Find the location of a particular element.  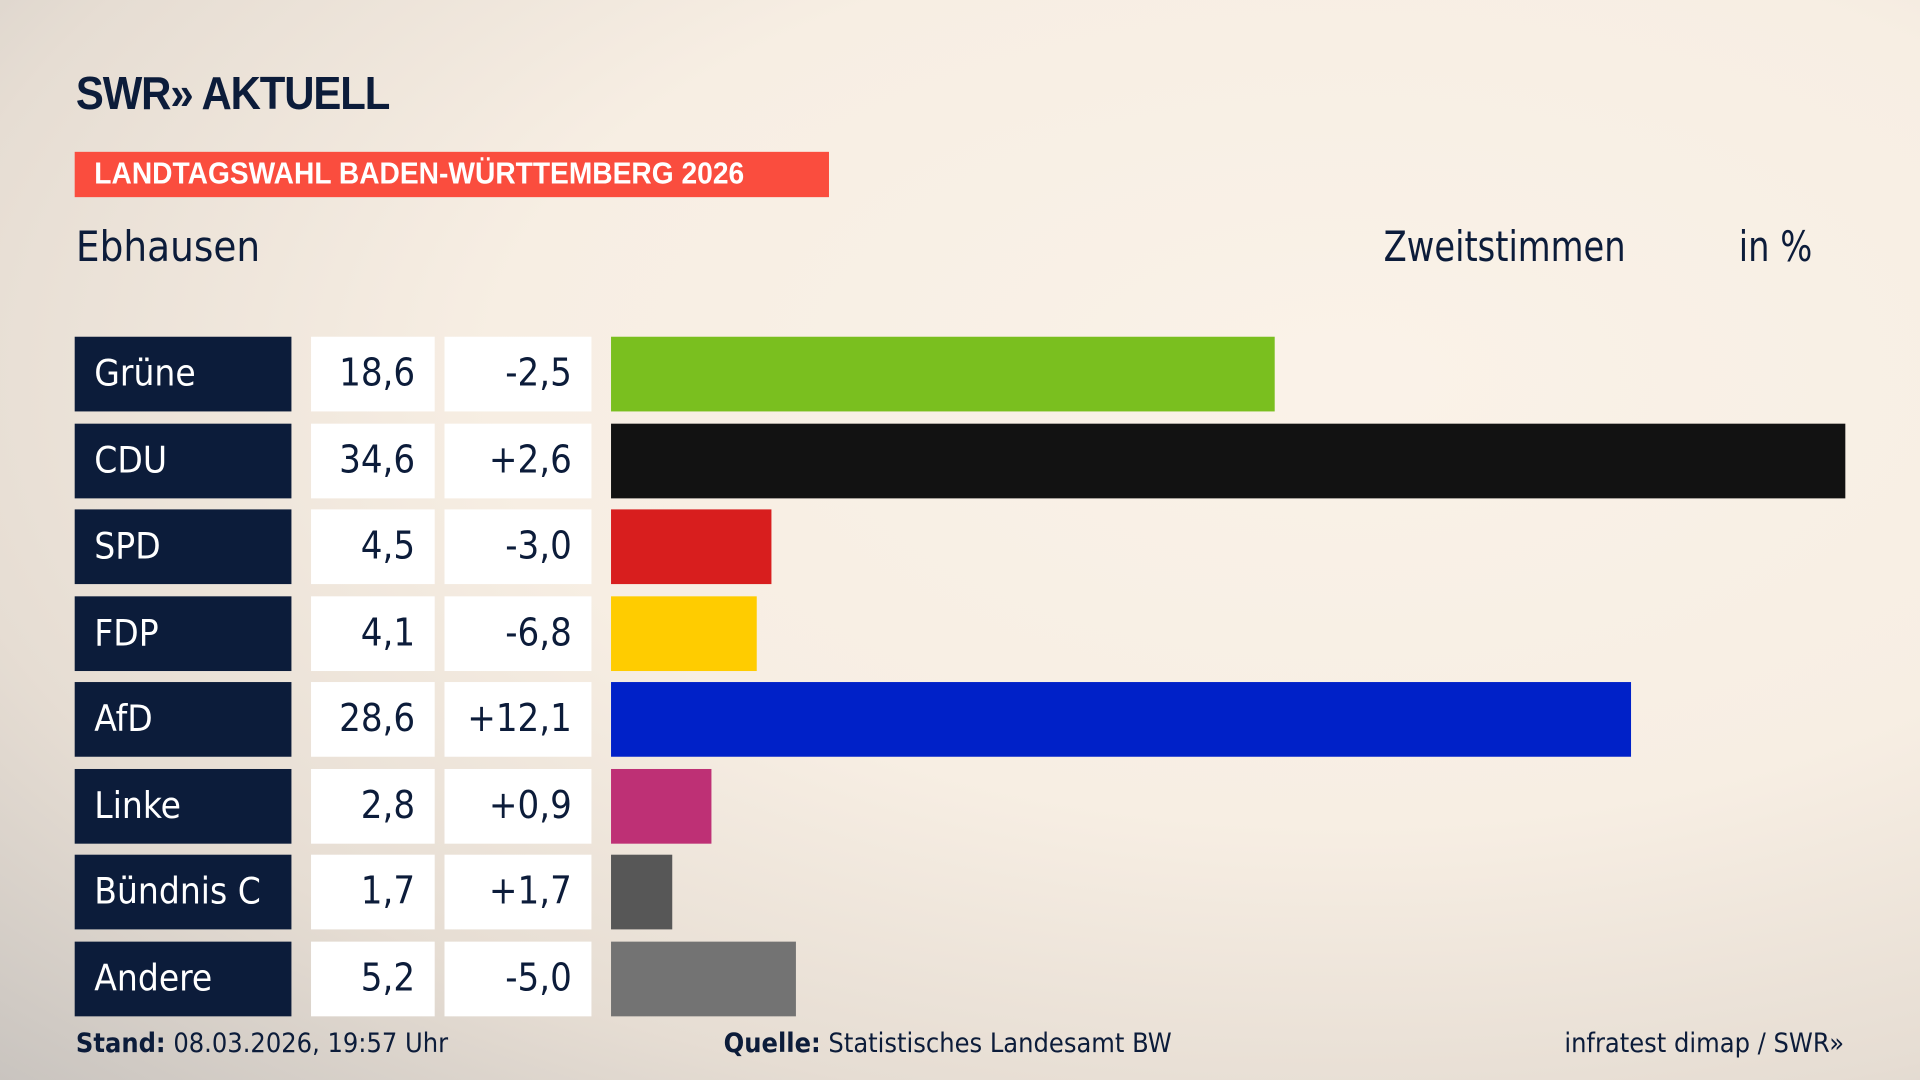

source: Quelle: Statistisches Landesamt BW is located at coordinates (948, 1044).